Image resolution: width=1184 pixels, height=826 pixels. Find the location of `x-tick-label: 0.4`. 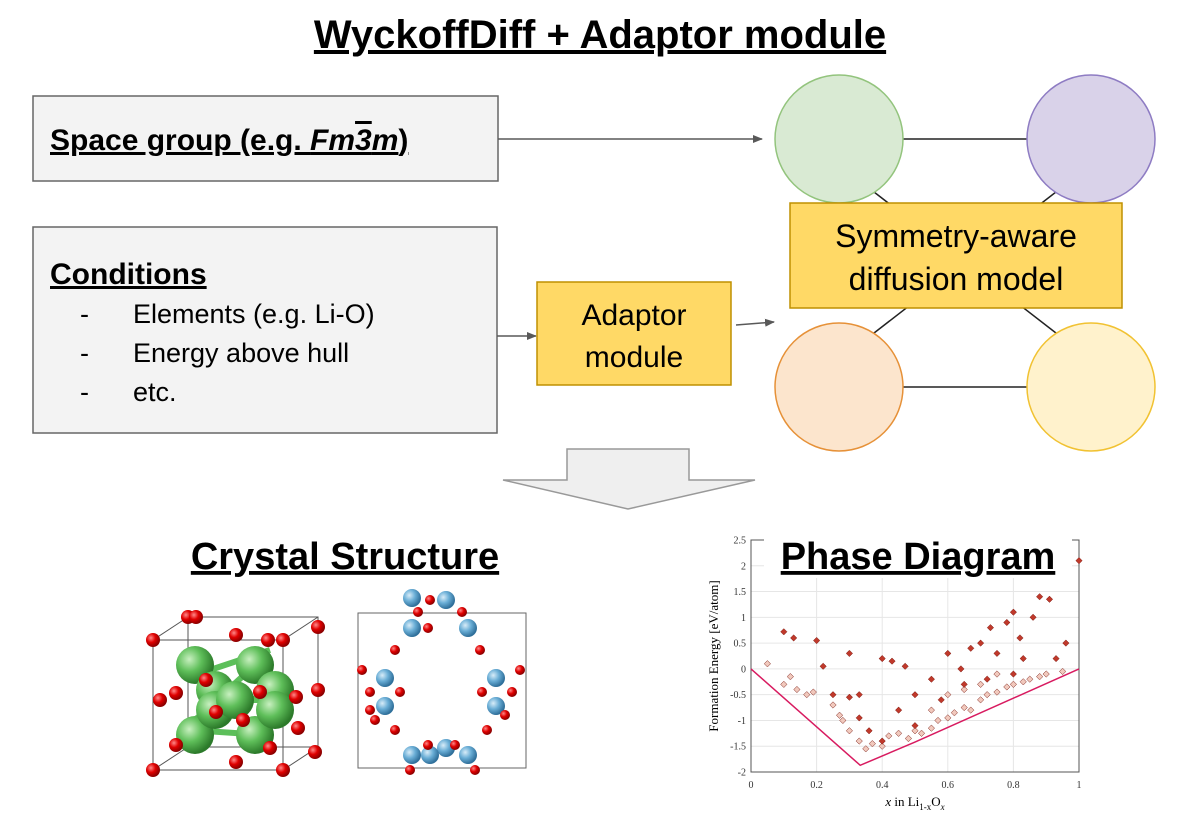

x-tick-label: 0.4 is located at coordinates (882, 785).